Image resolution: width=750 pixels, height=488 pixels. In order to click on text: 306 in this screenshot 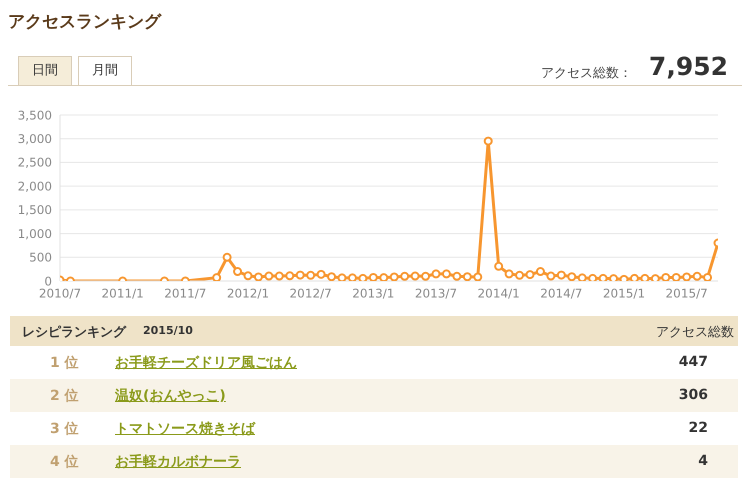, I will do `click(693, 395)`.